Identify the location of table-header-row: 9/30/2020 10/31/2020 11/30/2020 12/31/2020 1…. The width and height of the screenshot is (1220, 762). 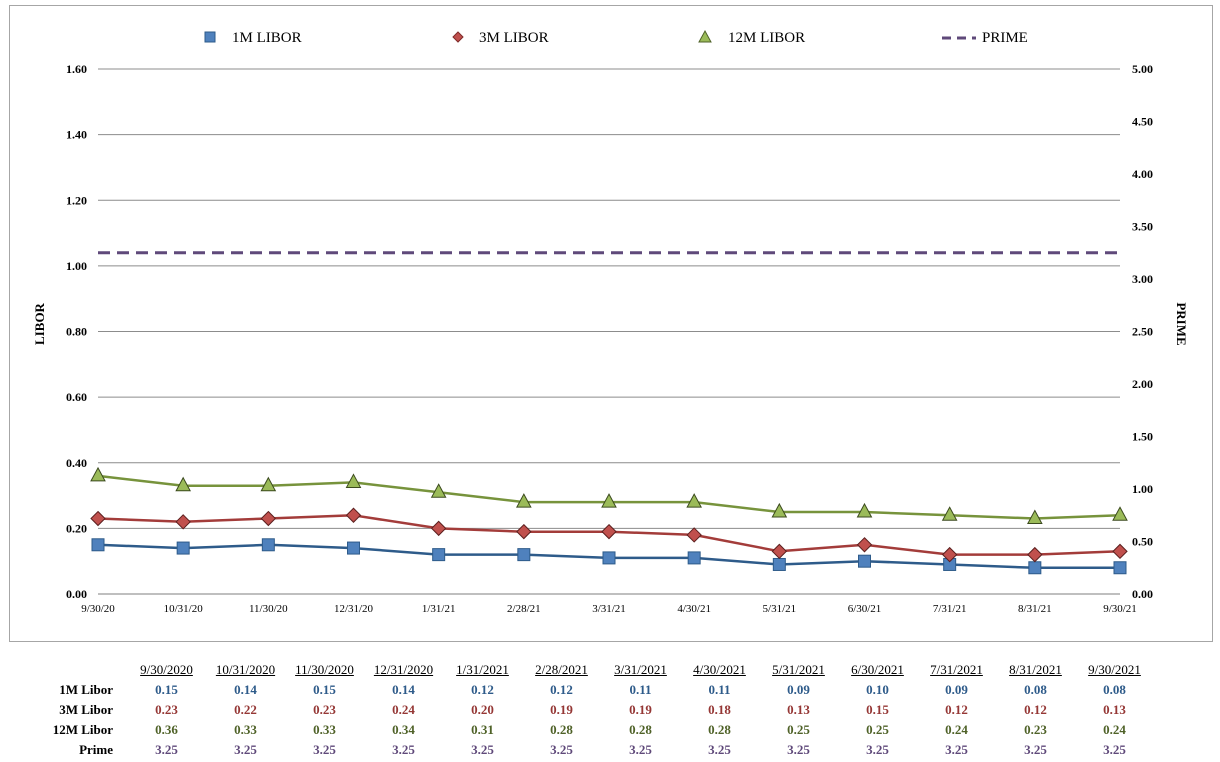
(597, 670).